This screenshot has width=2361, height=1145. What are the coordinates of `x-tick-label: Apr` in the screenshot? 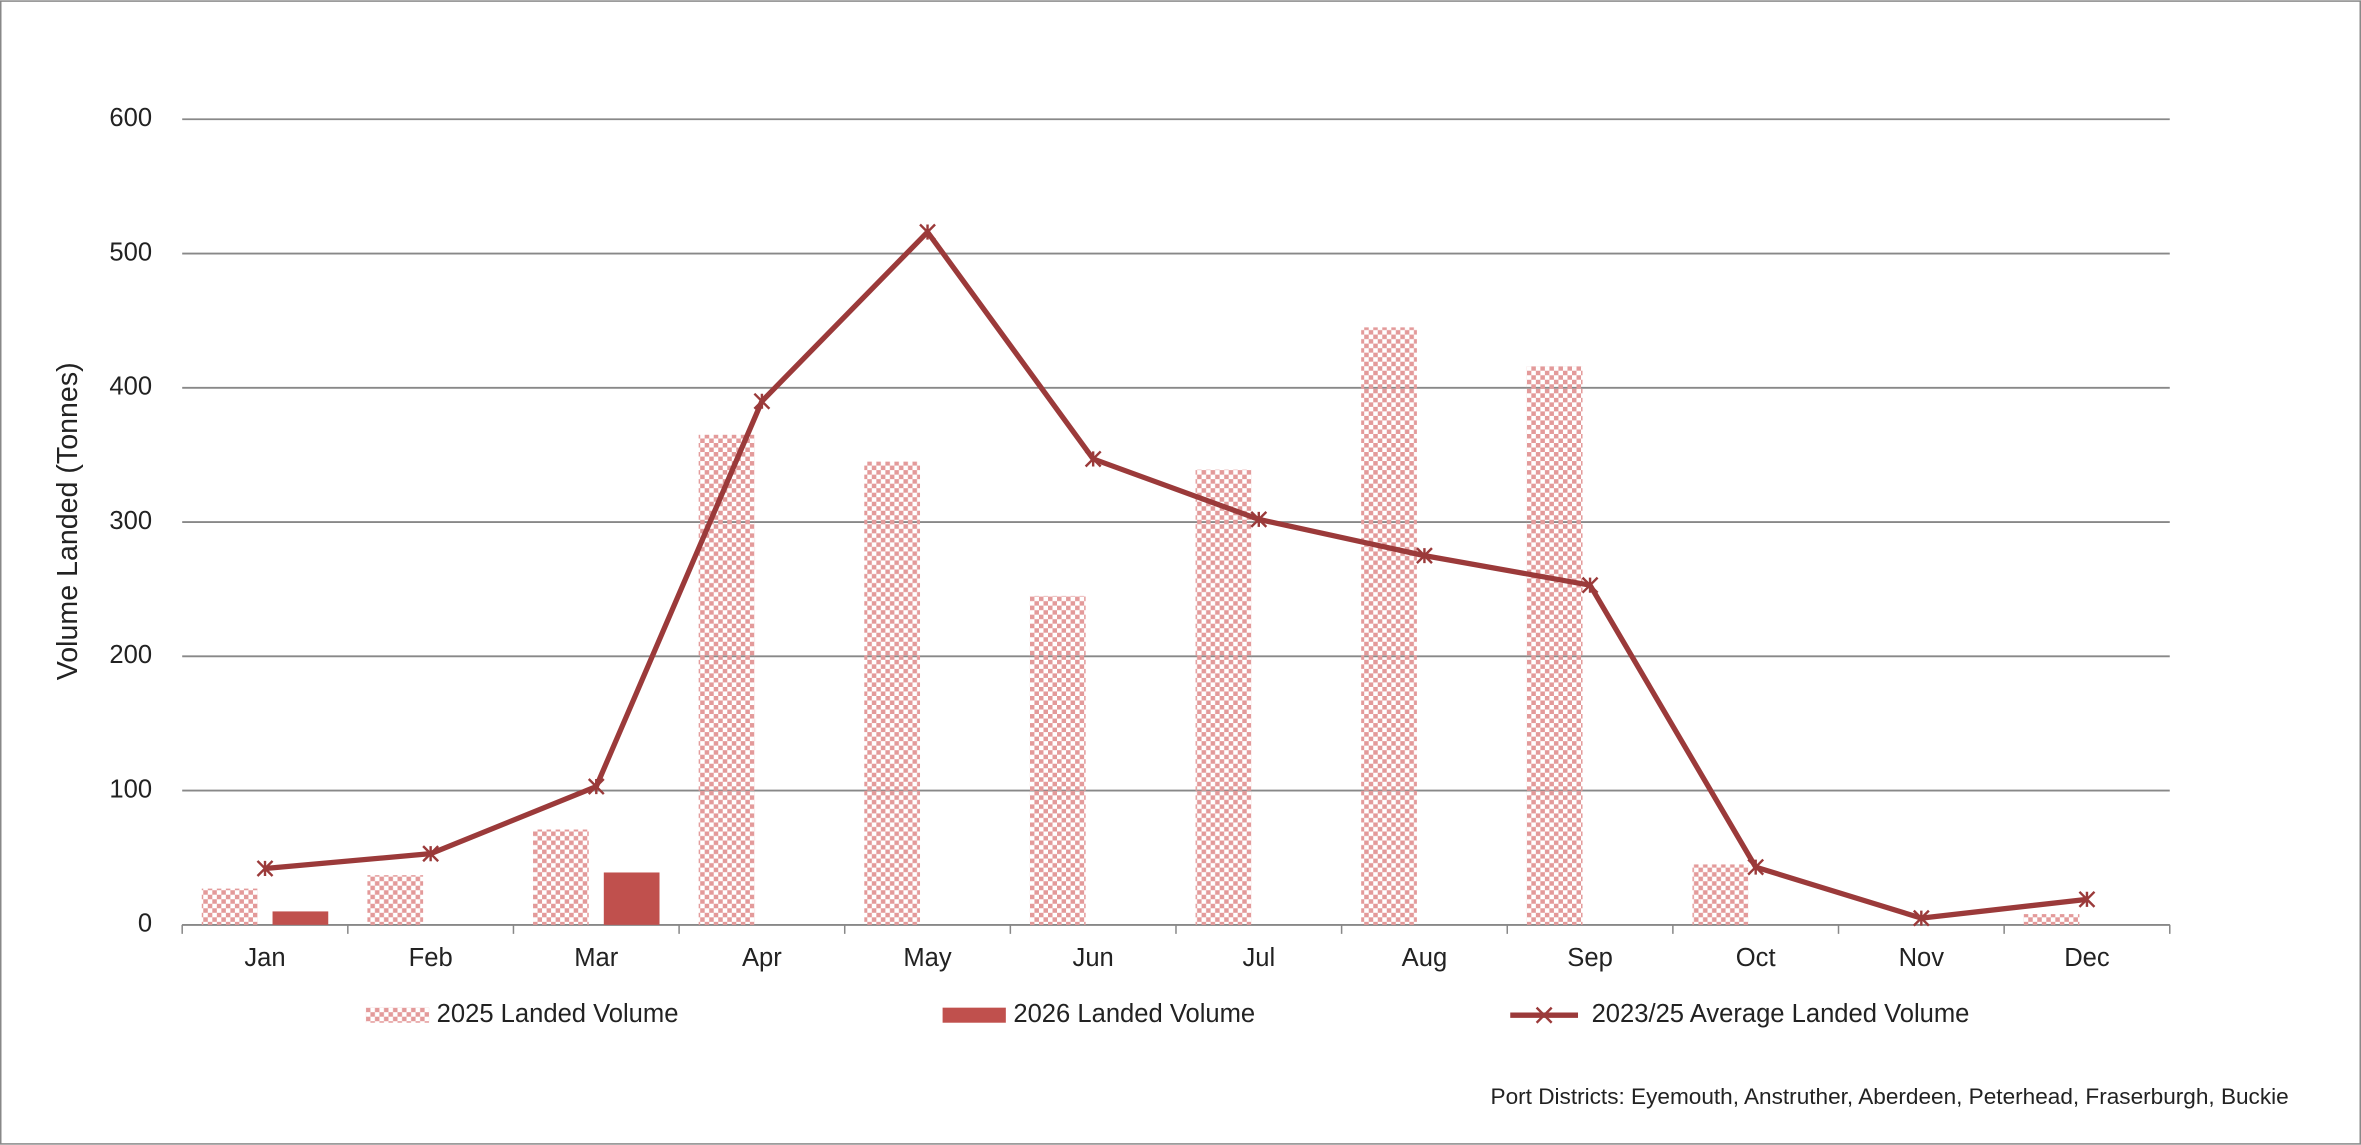 It's located at (762, 958).